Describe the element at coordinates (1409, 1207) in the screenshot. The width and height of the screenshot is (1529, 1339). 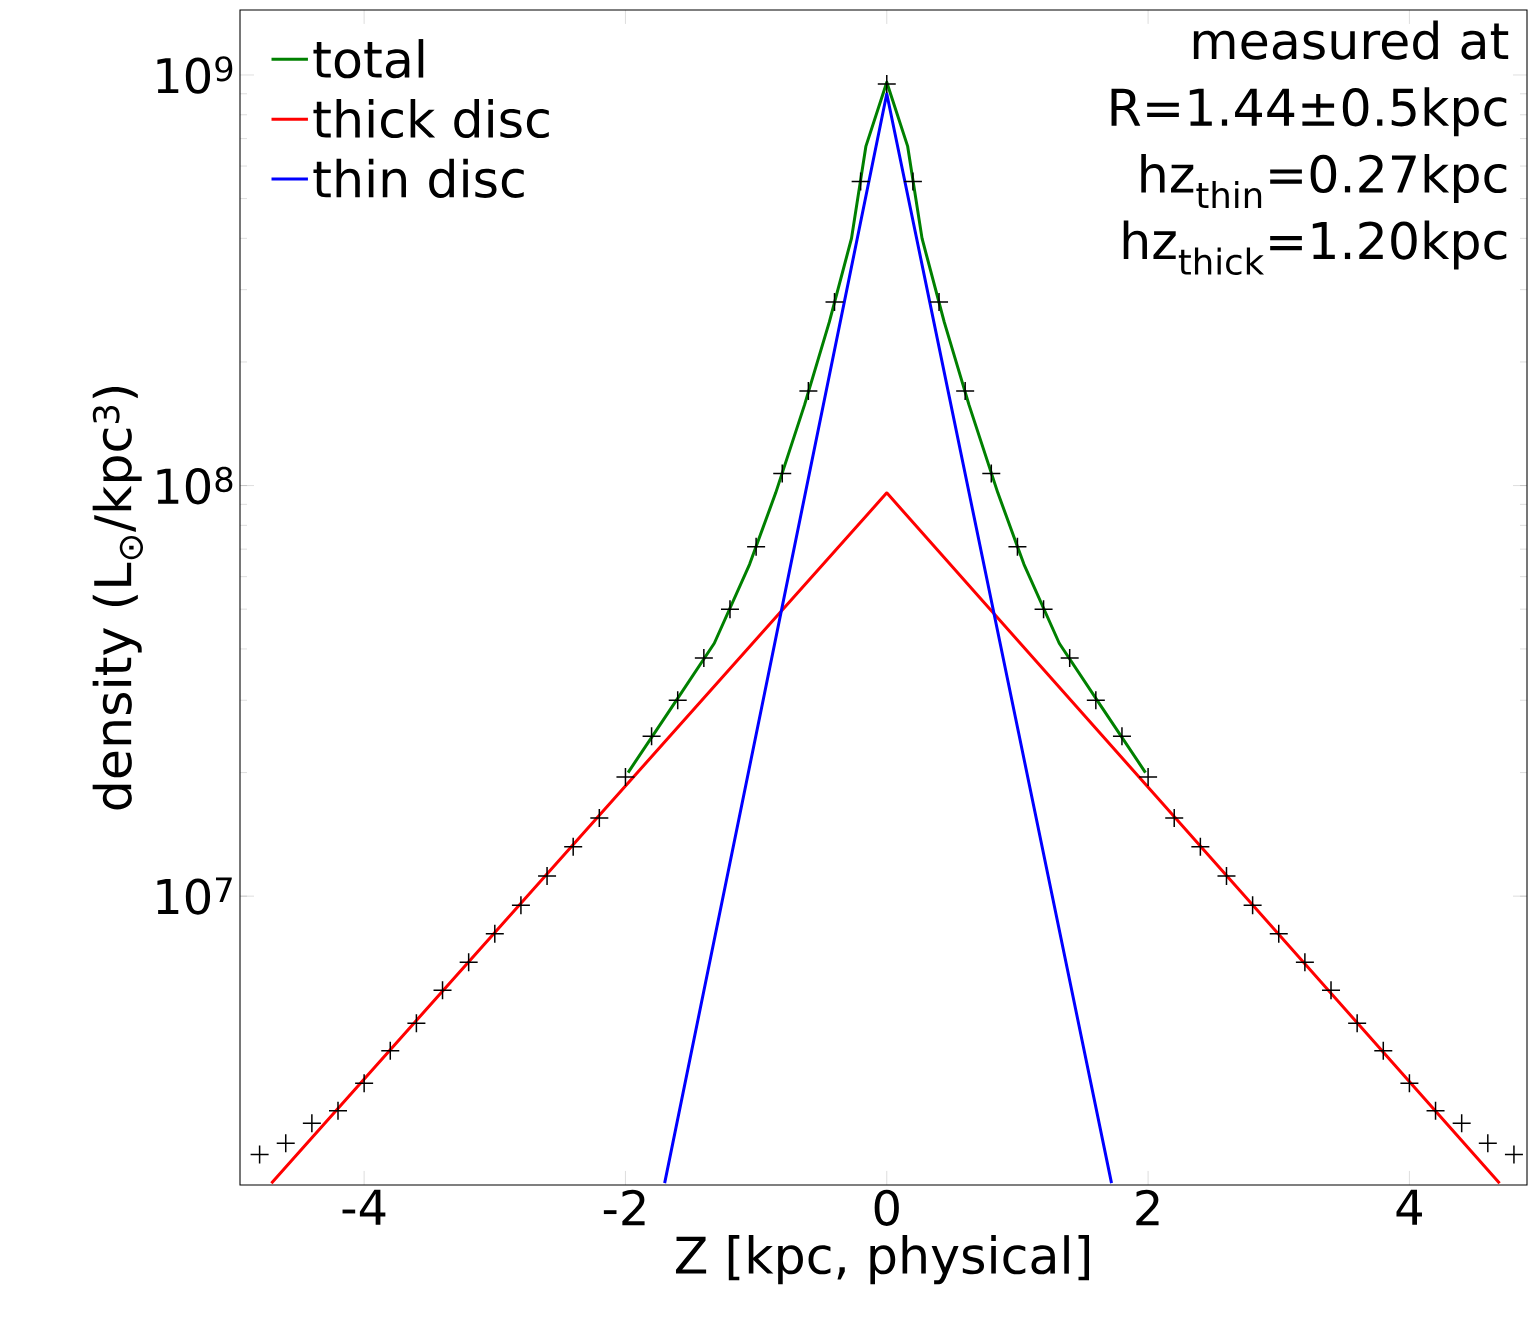
I see `x-tick-label: 4` at that location.